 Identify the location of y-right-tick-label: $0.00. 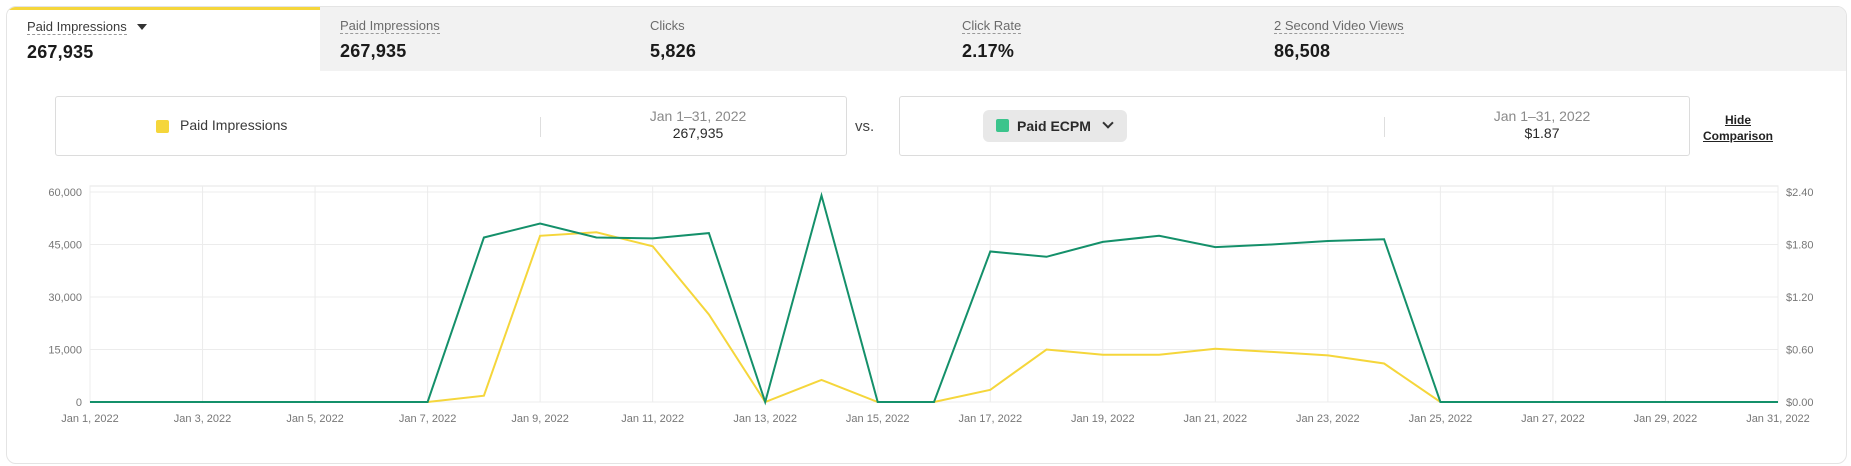
(1800, 403).